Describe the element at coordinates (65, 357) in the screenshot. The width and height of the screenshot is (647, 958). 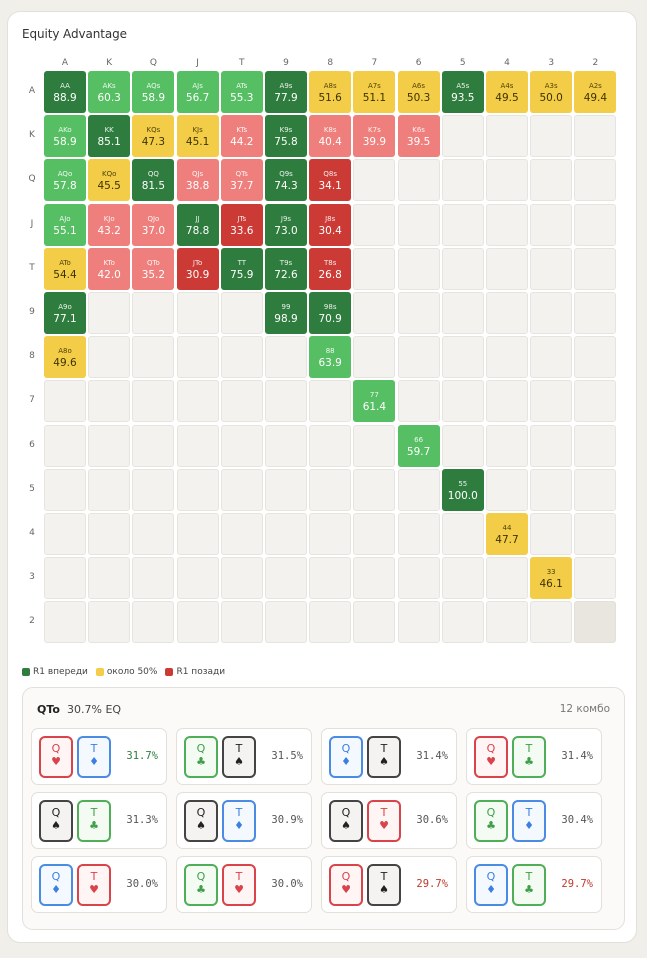
I see `hand-cell: A8o 49.6` at that location.